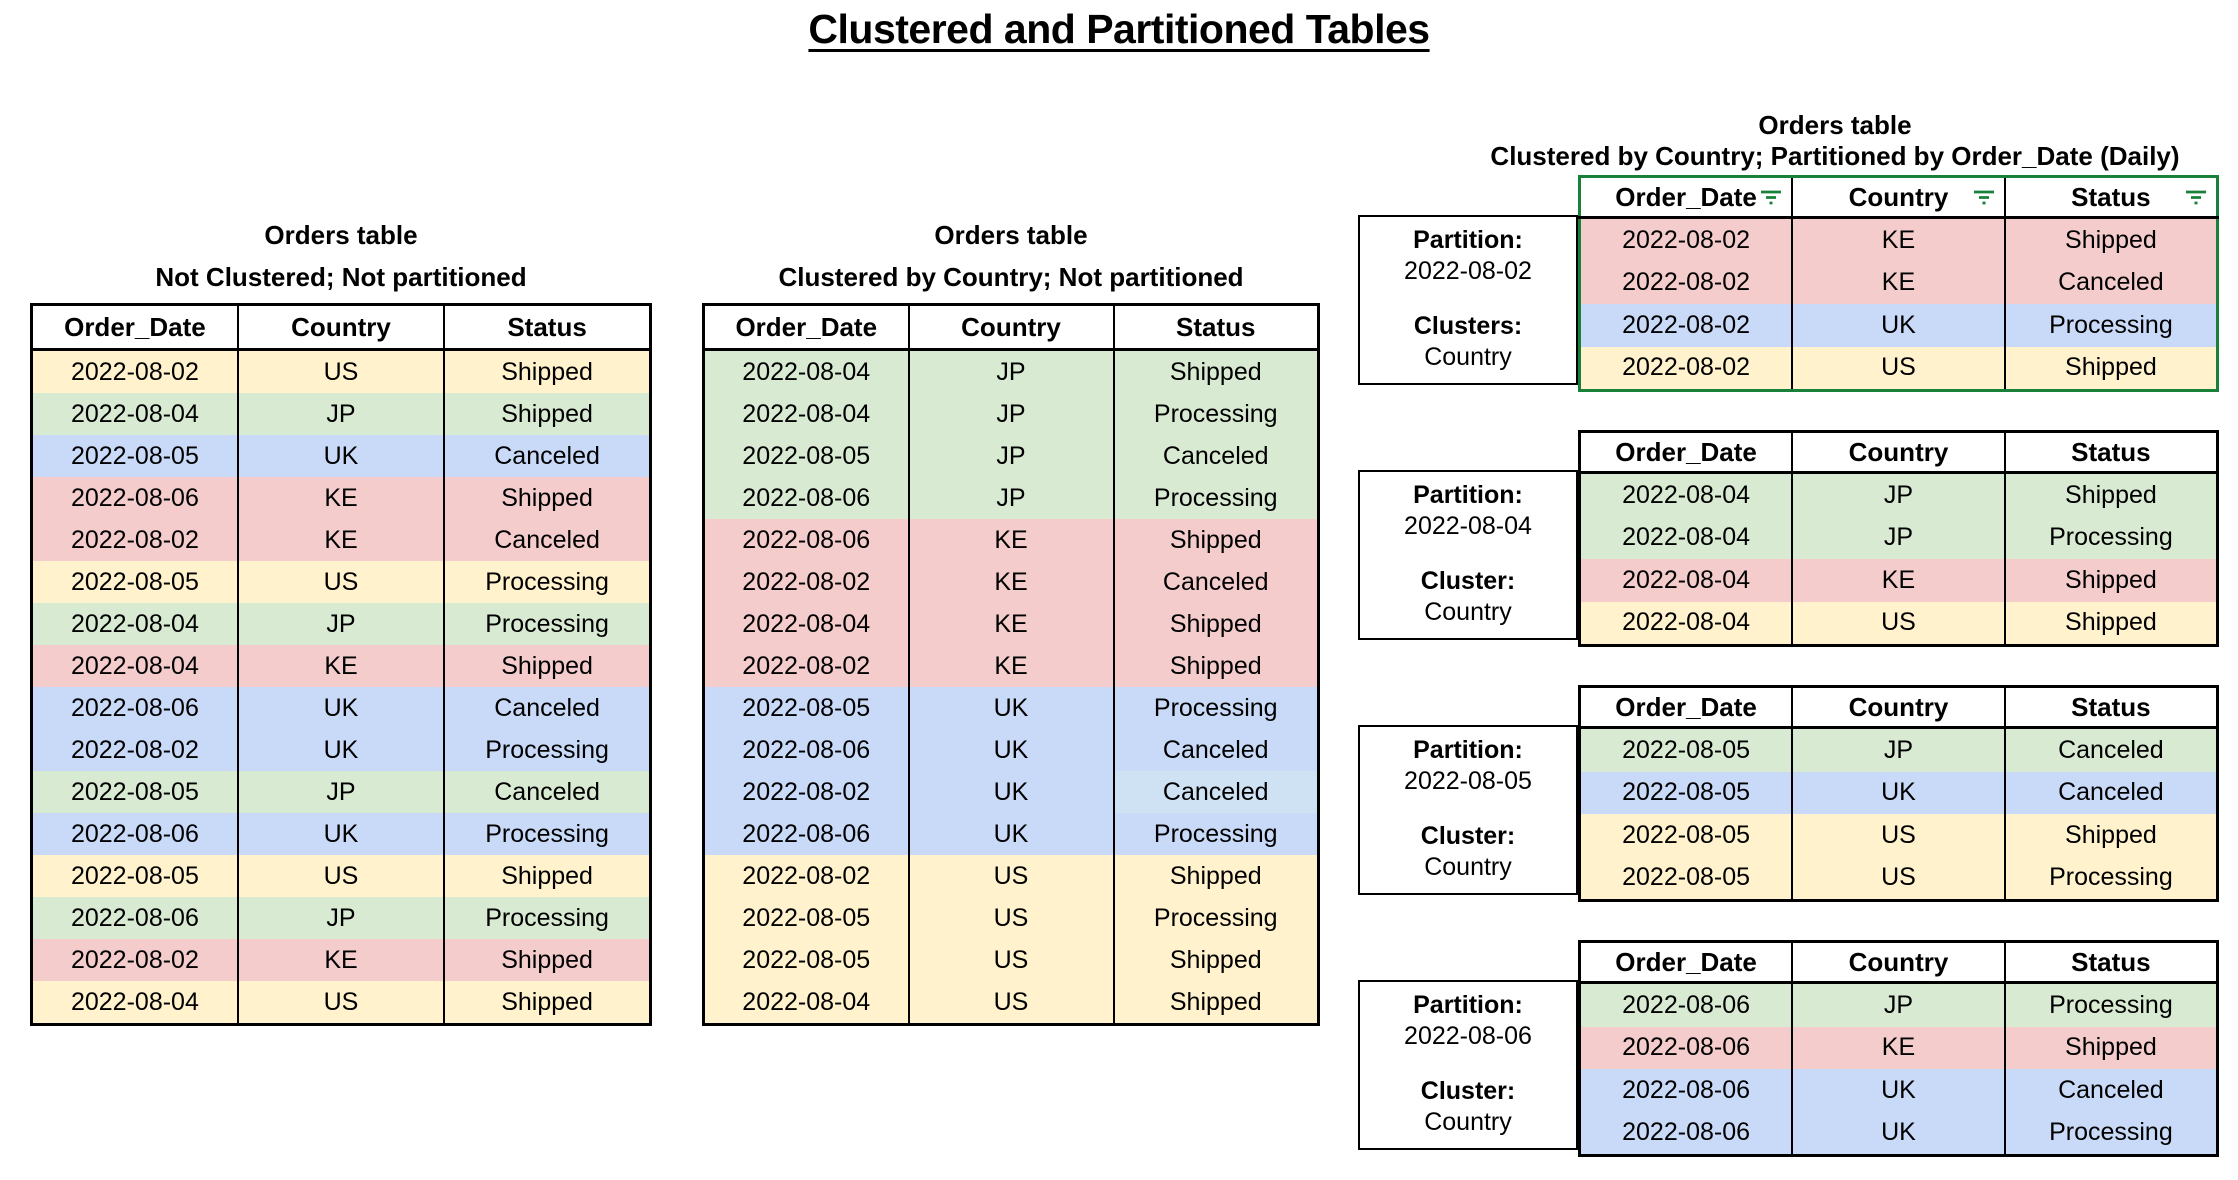 This screenshot has width=2238, height=1180. I want to click on table-row: 2022-08-04 KE Shipped, so click(341, 666).